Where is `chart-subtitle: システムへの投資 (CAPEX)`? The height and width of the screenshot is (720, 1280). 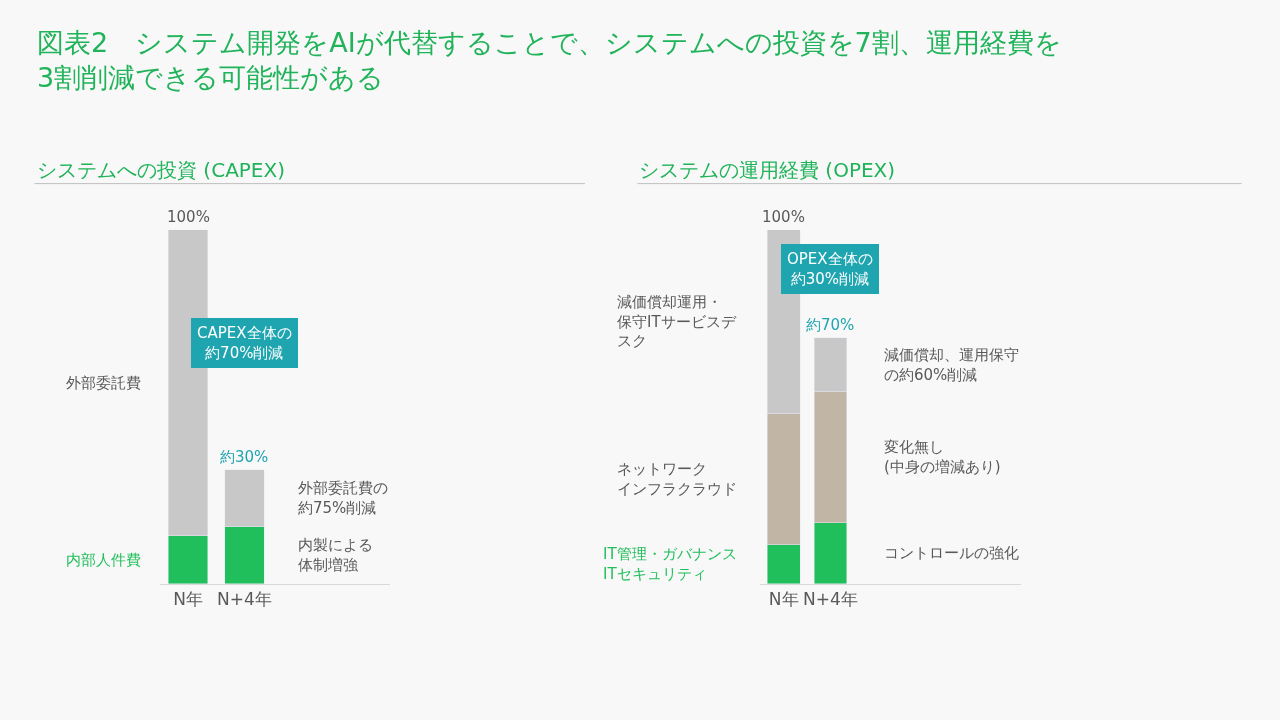 chart-subtitle: システムへの投資 (CAPEX) is located at coordinates (161, 170).